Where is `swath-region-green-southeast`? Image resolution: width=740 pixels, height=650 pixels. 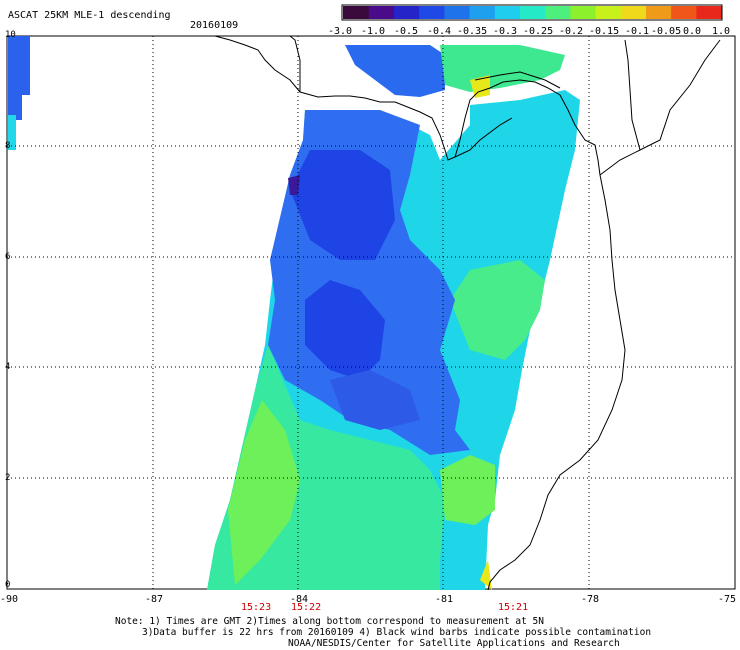 swath-region-green-southeast is located at coordinates (467, 490).